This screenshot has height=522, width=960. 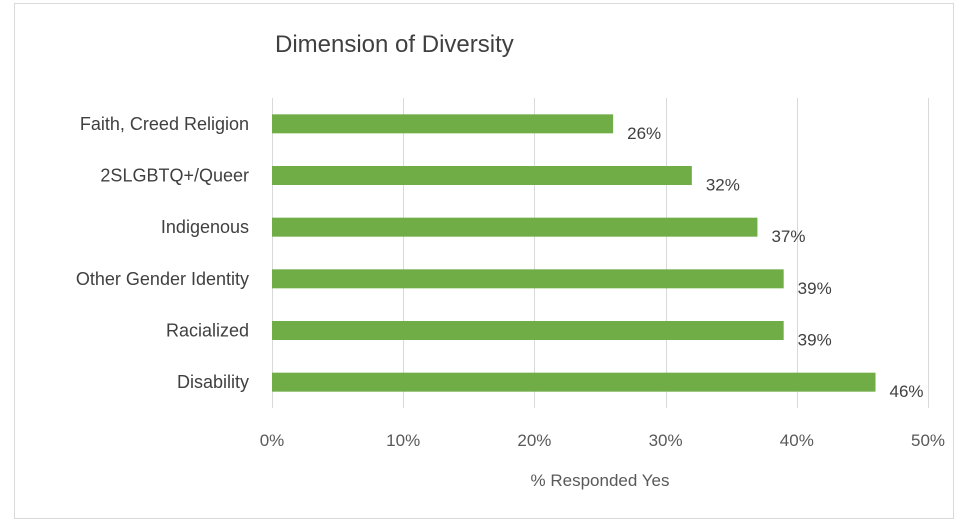 I want to click on chart-title: Dimension of Diversity, so click(x=394, y=44).